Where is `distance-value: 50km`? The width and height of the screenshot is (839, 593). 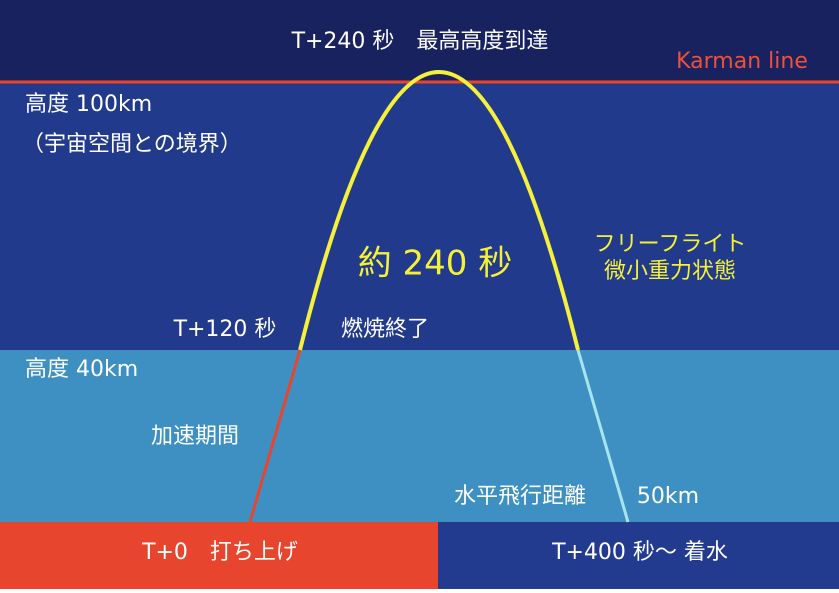
distance-value: 50km is located at coordinates (668, 496).